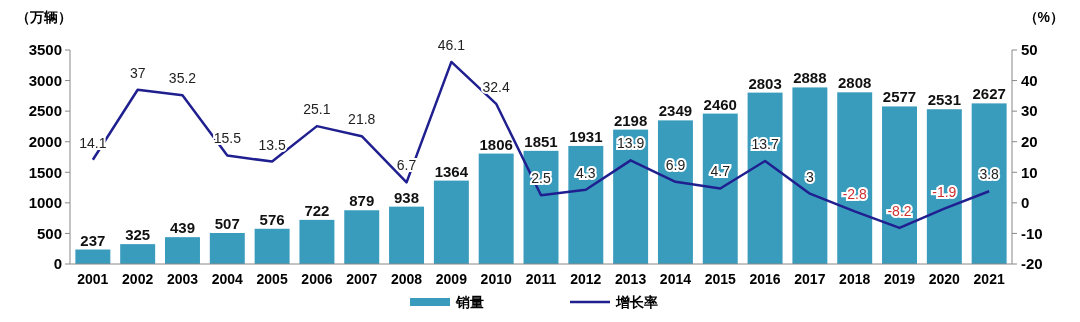  Describe the element at coordinates (45, 203) in the screenshot. I see `y-tick-label: 1000` at that location.